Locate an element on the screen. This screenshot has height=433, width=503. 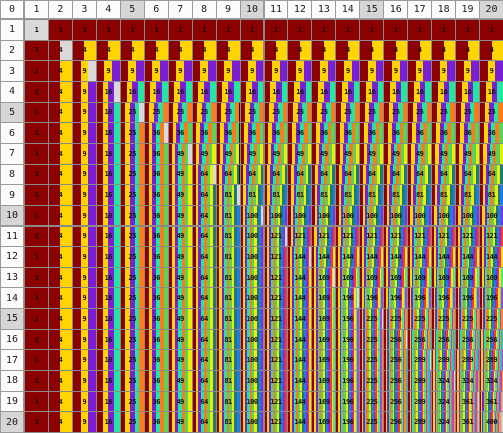
grid-cell: 64 is located at coordinates (204, 215).